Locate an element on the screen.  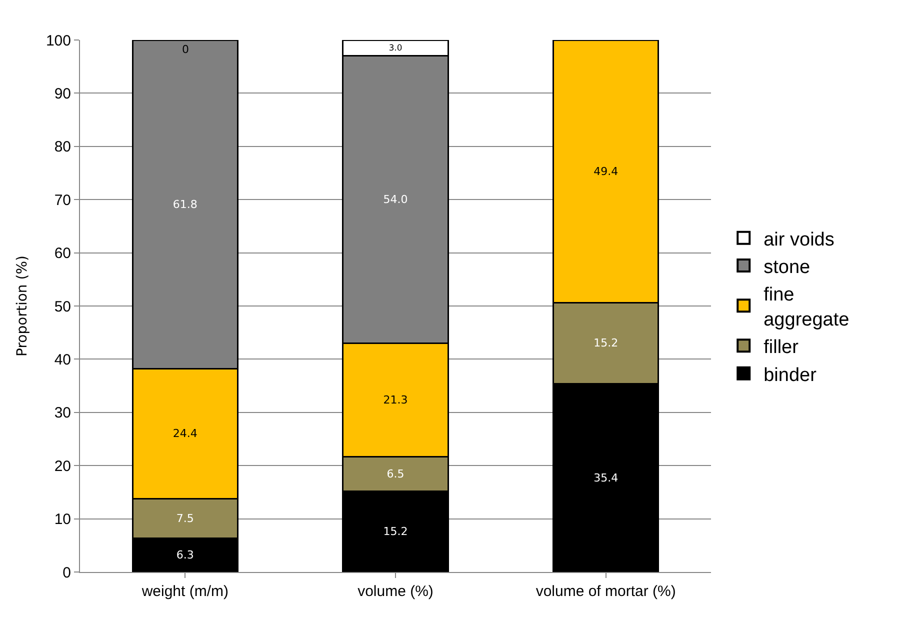
x-tick-label: weight (m/m) is located at coordinates (184, 591).